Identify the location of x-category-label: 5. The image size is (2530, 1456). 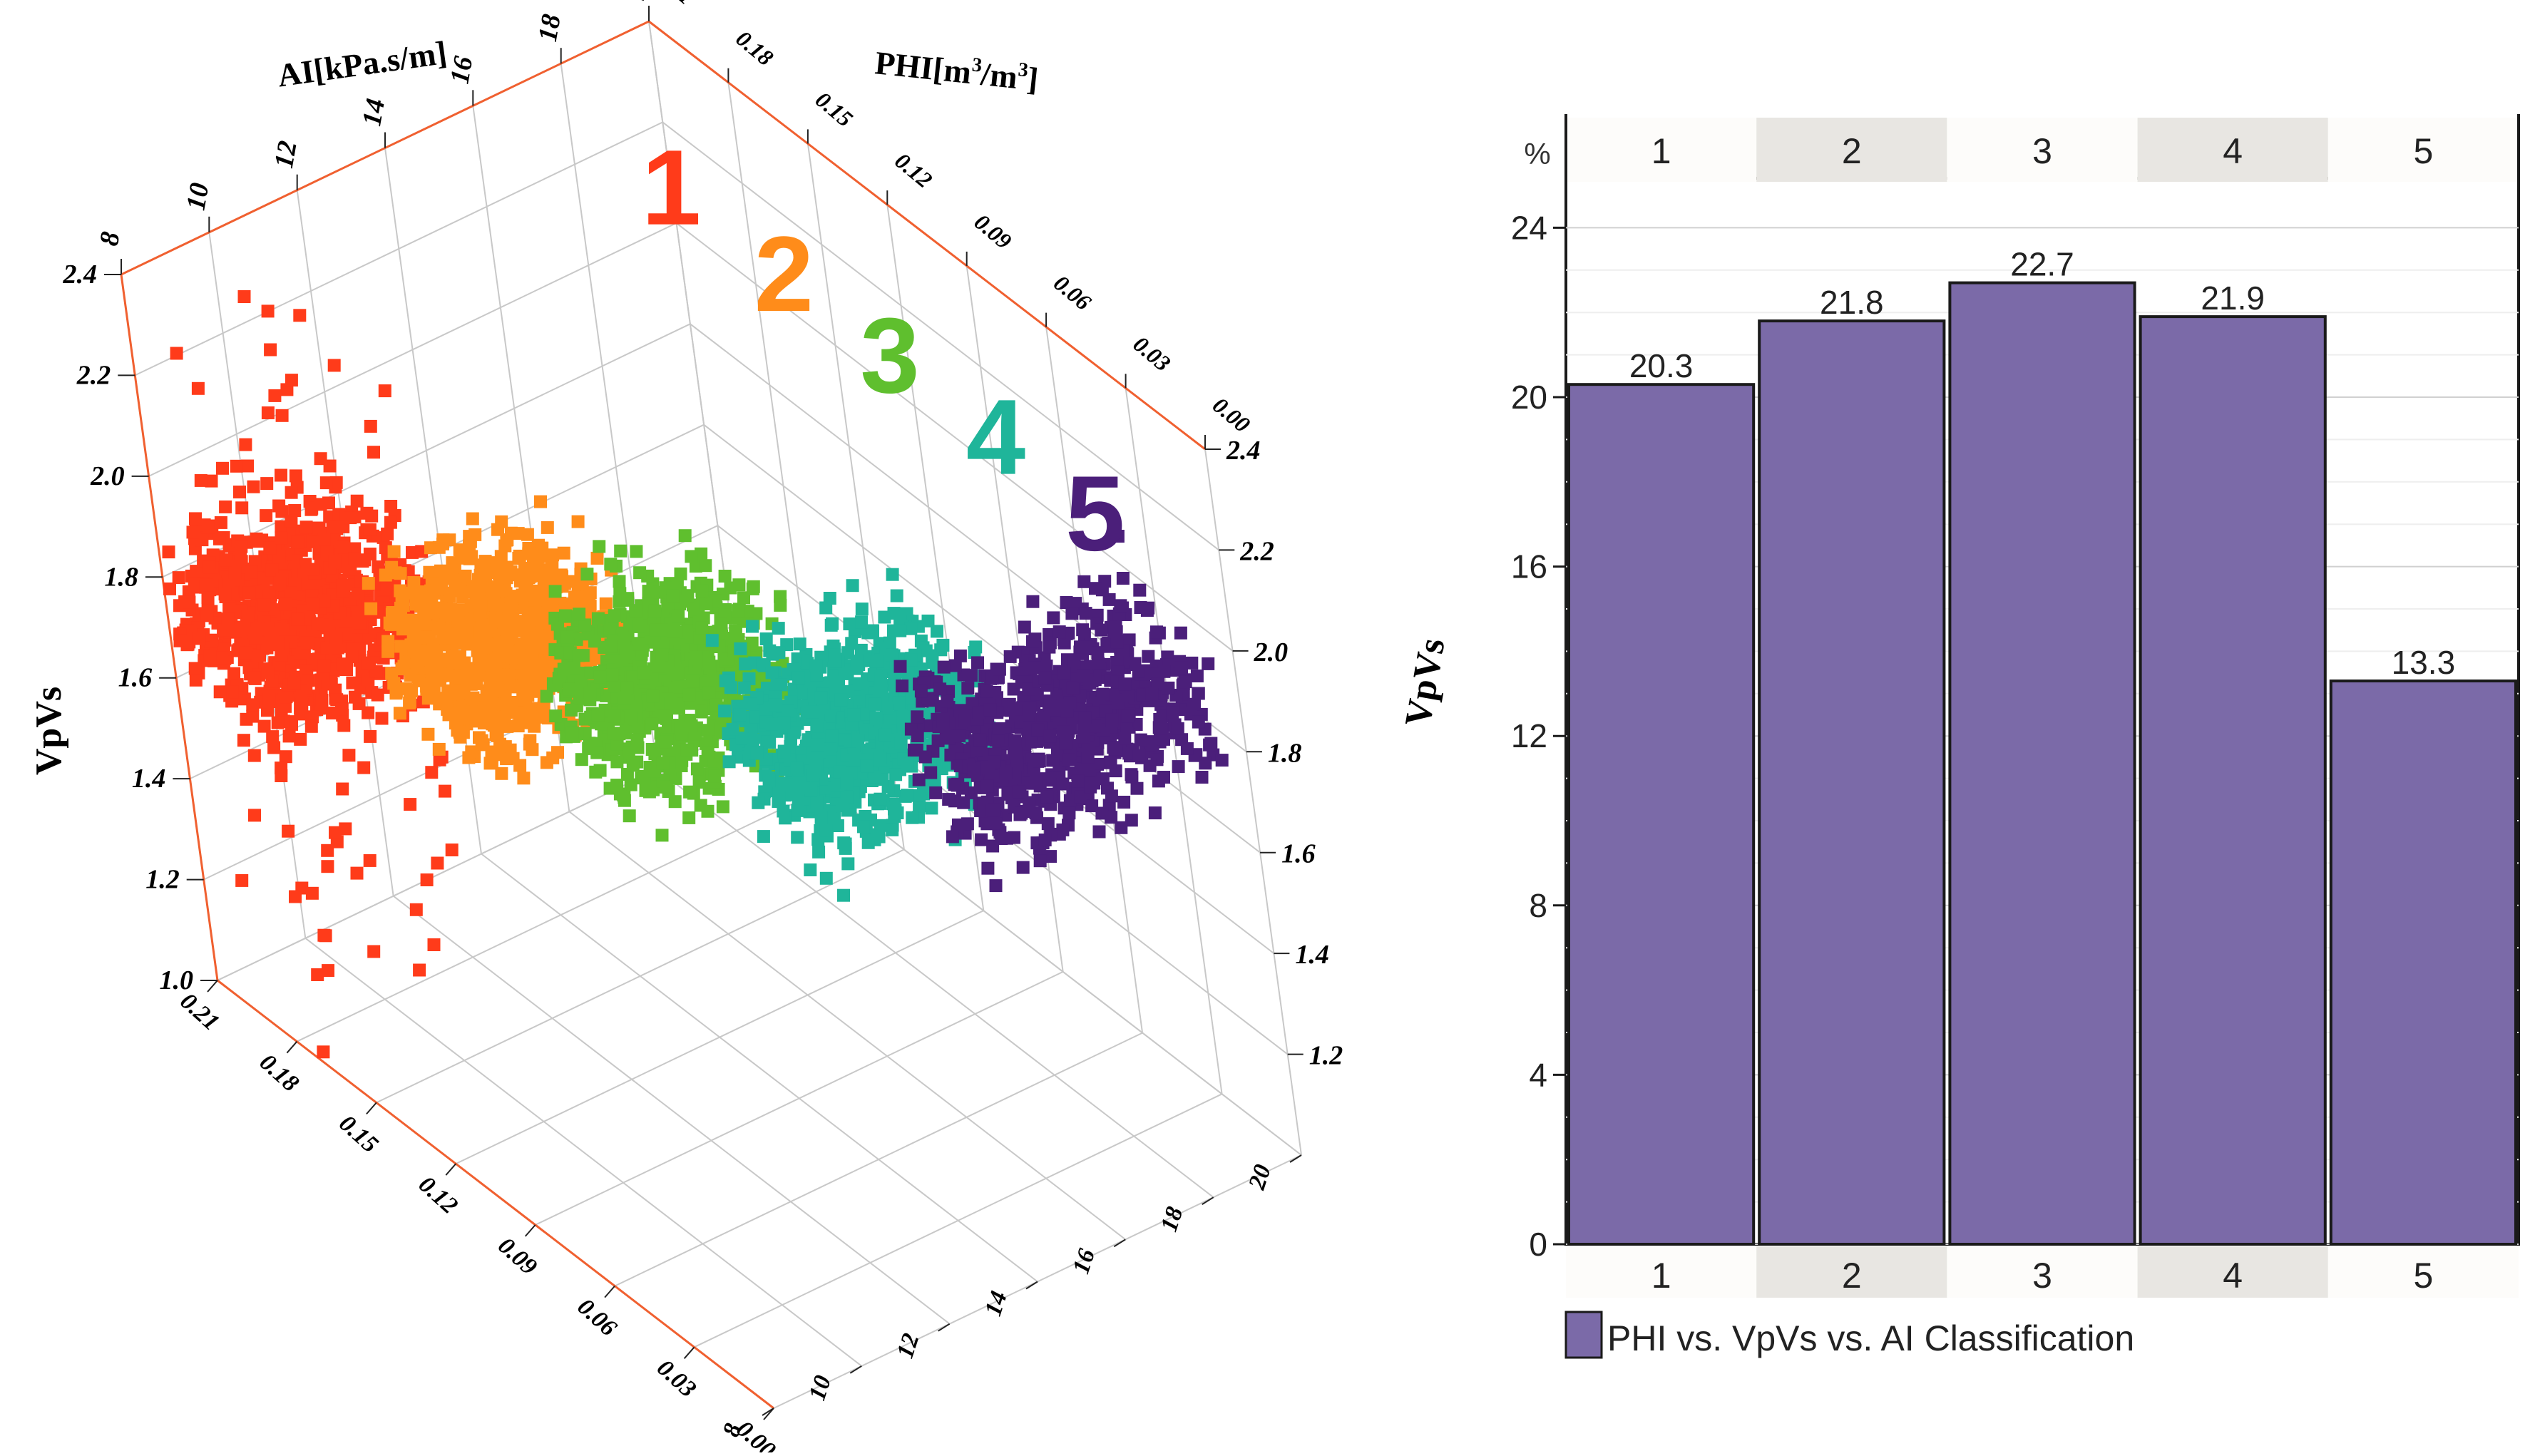
(2423, 1276).